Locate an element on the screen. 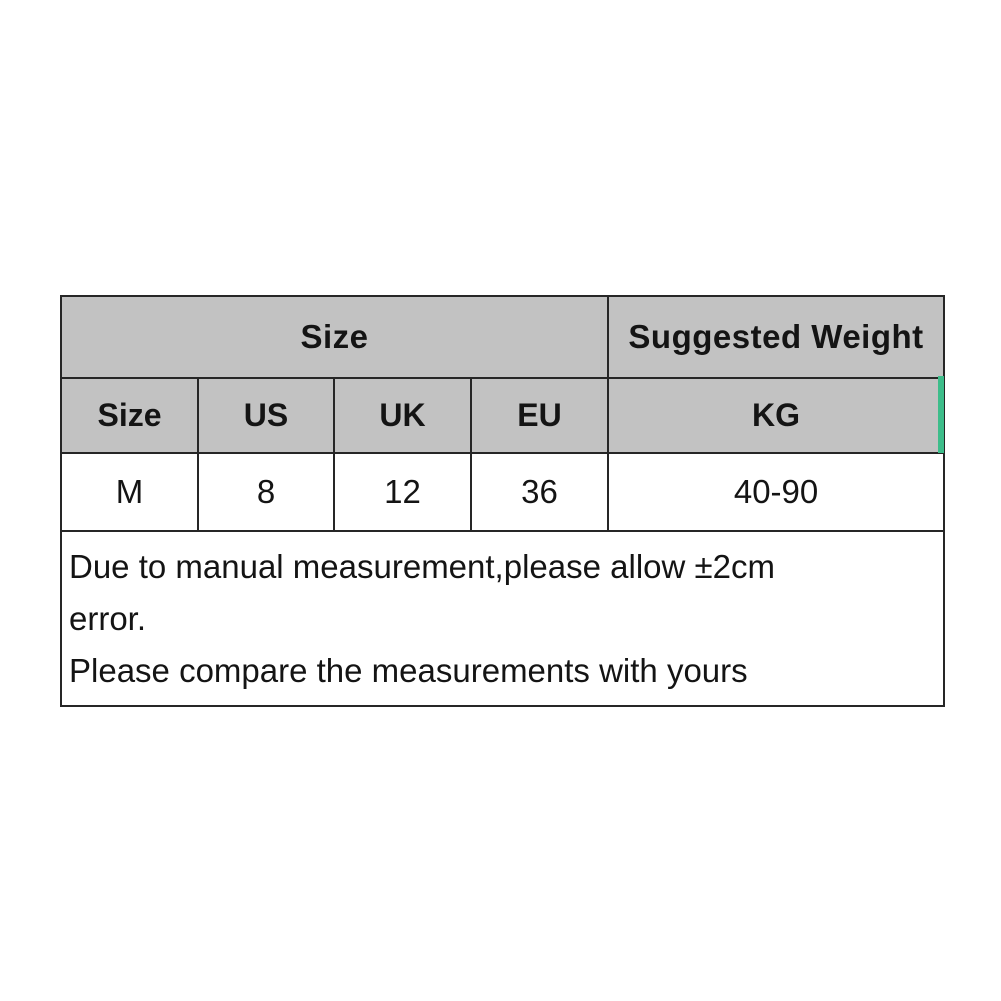 The height and width of the screenshot is (1001, 1001). col-header-size: Size is located at coordinates (129, 415).